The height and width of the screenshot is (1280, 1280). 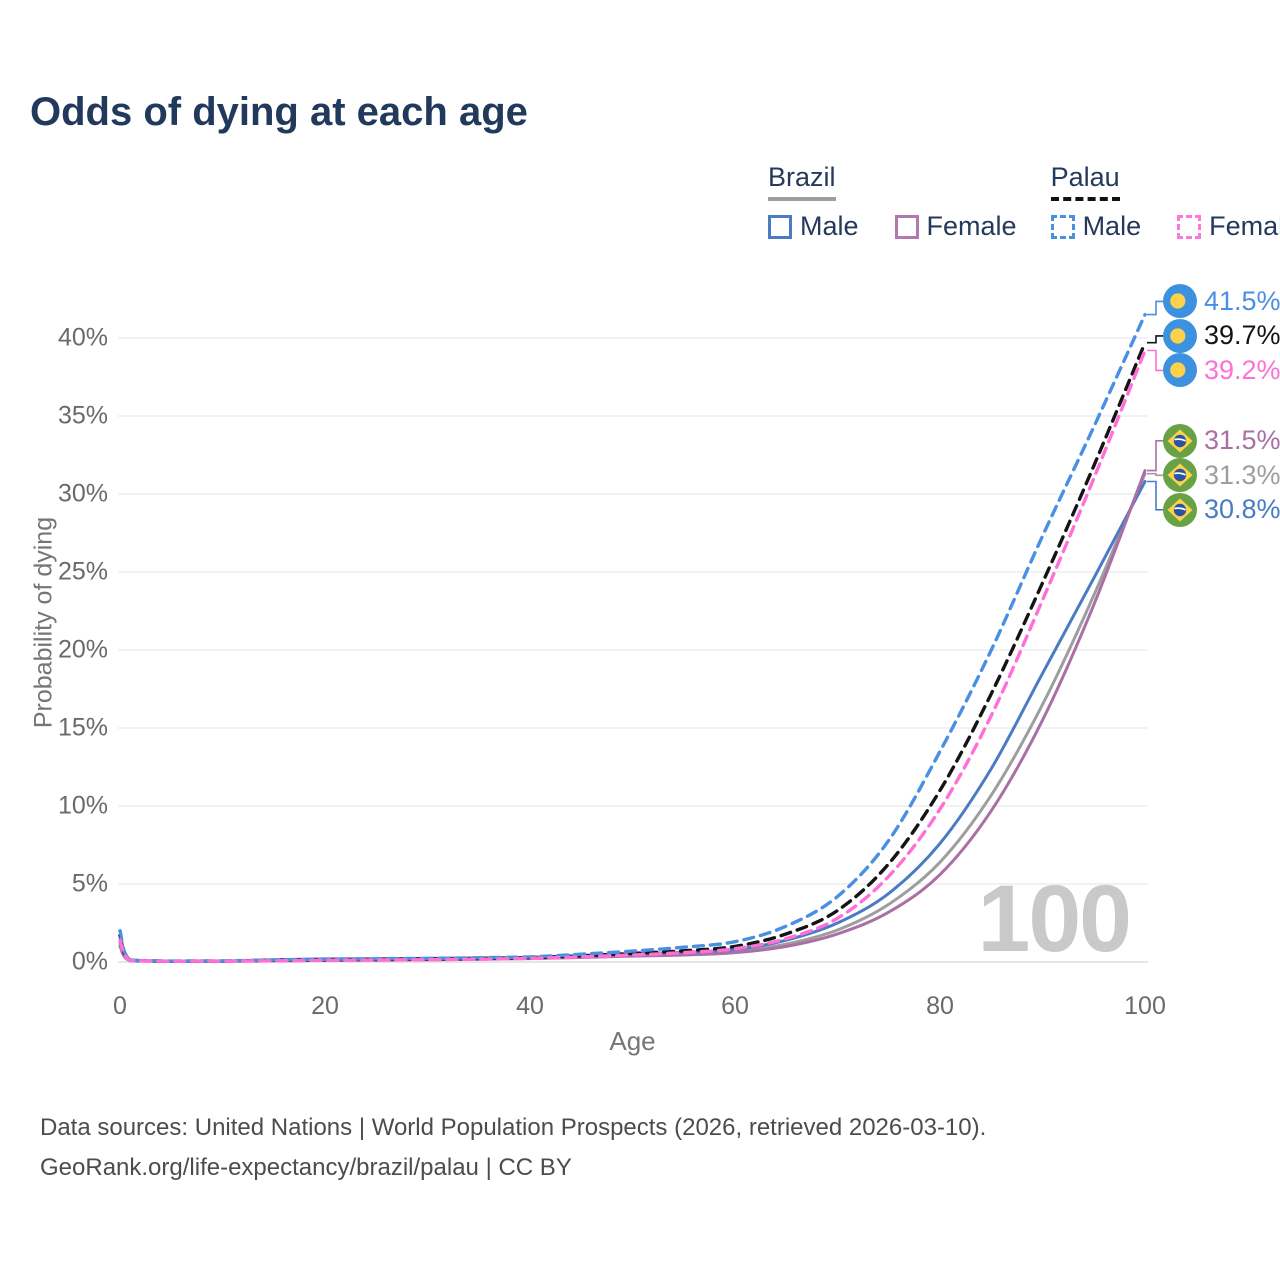 I want to click on x-tick-label: 40, so click(x=530, y=1006).